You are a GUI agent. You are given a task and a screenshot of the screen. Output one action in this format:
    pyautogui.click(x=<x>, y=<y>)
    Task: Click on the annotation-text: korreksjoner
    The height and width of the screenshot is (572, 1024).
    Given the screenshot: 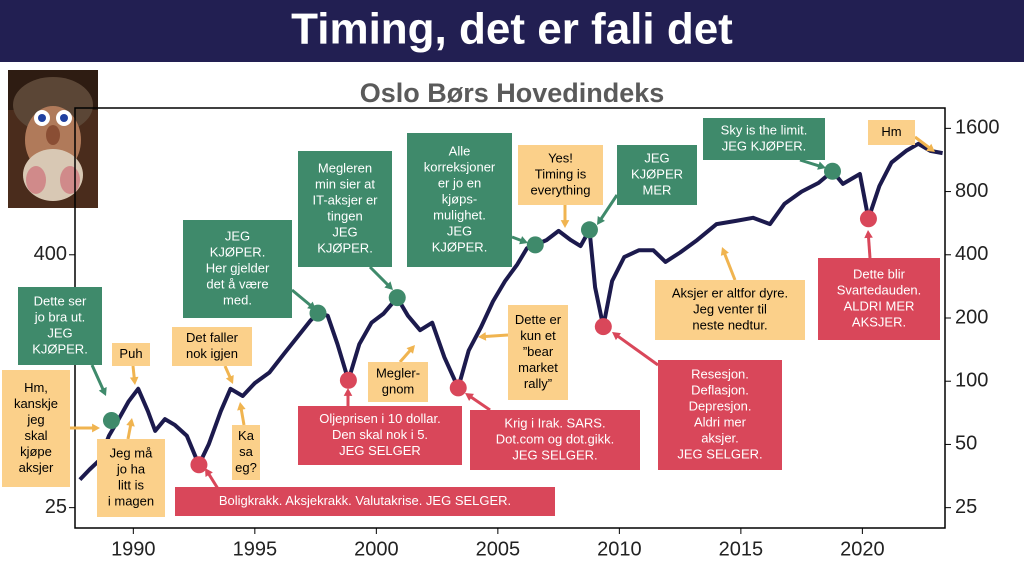 What is the action you would take?
    pyautogui.click(x=460, y=166)
    